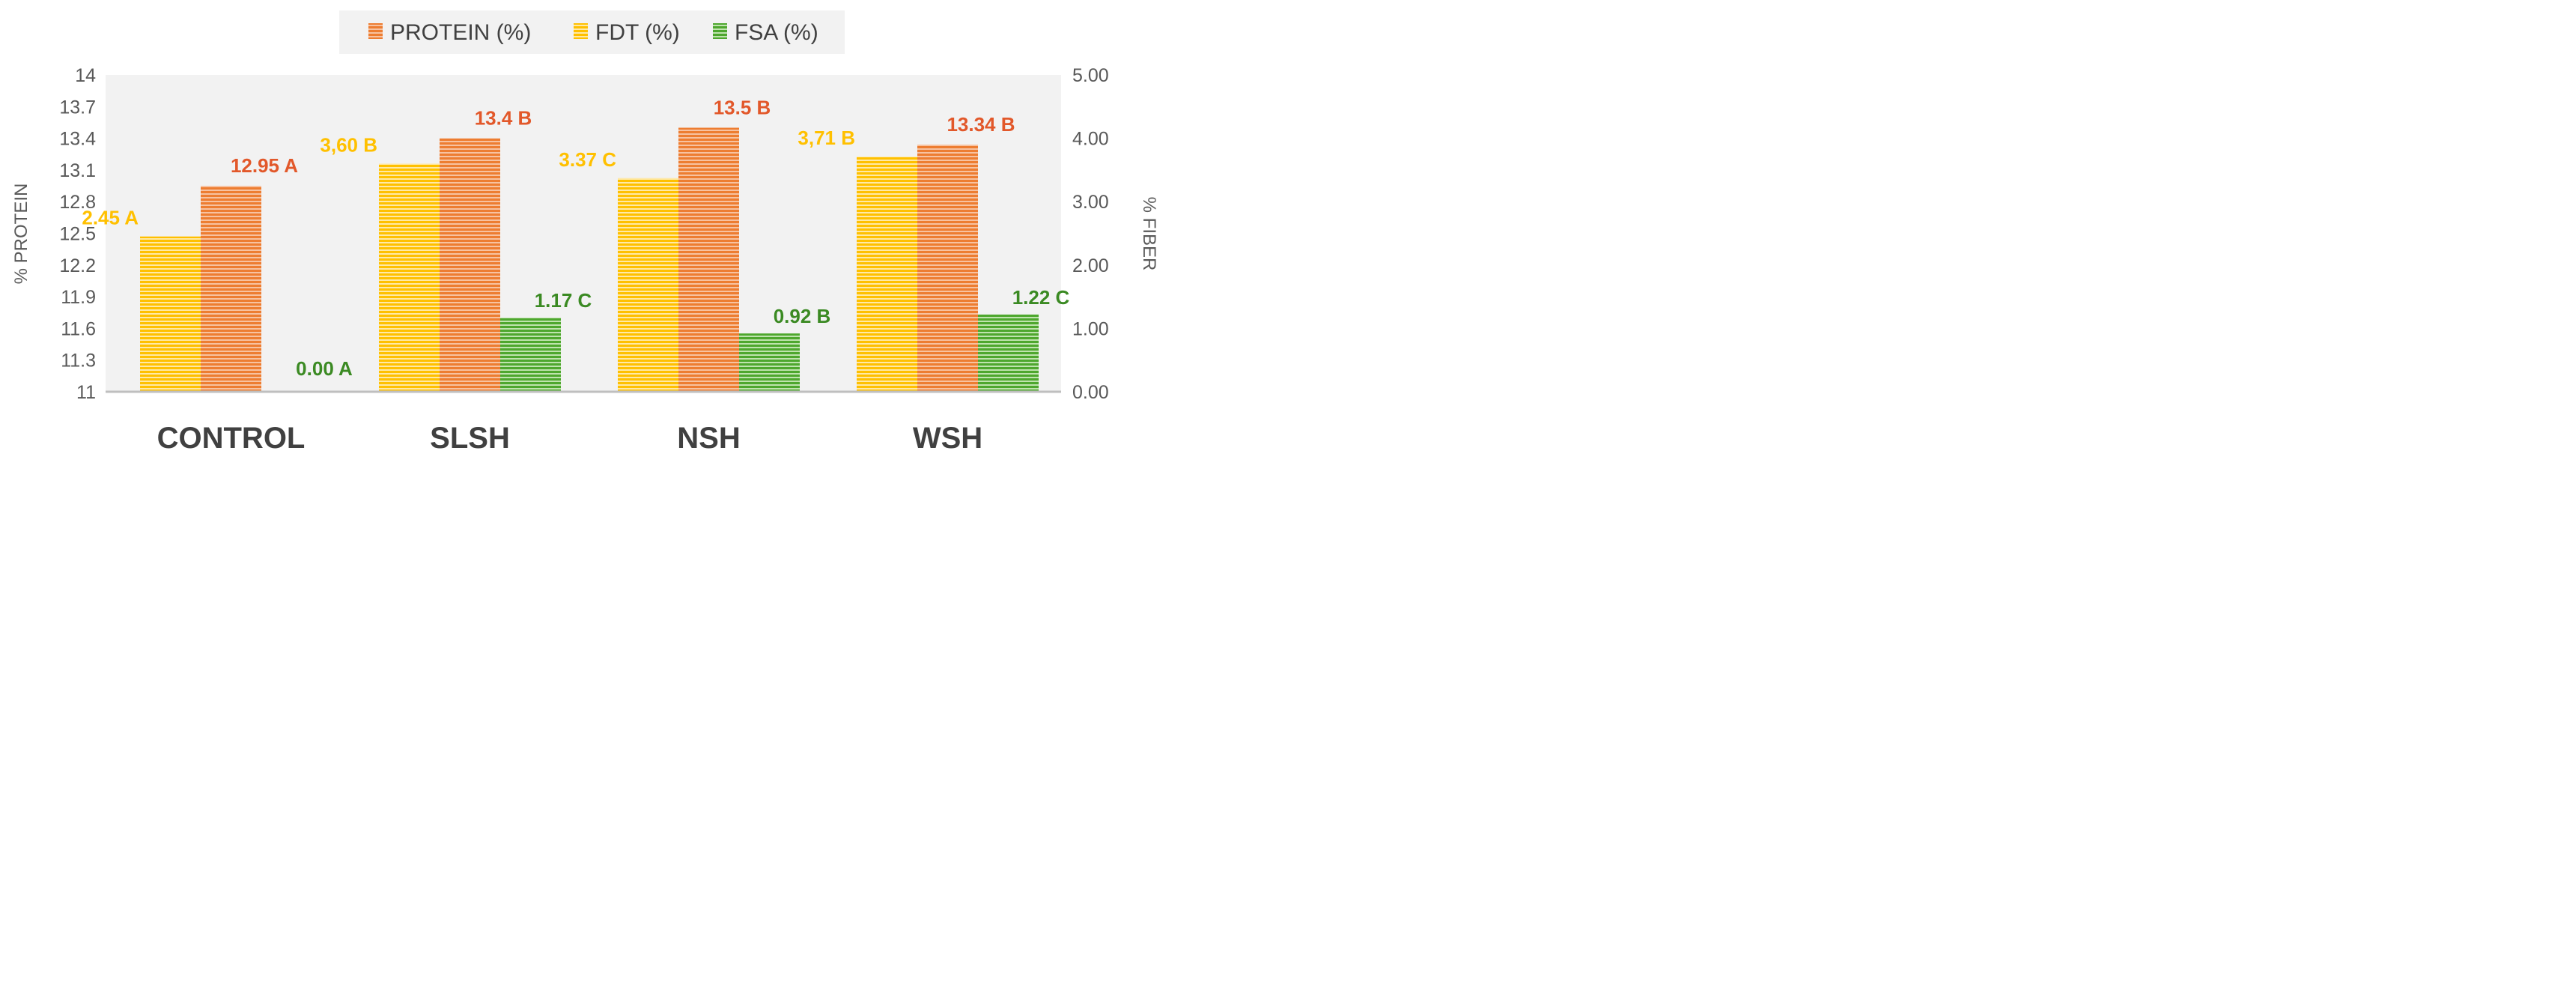  I want to click on category-labels: CONTROL SLSH NSH WSH, so click(570, 439).